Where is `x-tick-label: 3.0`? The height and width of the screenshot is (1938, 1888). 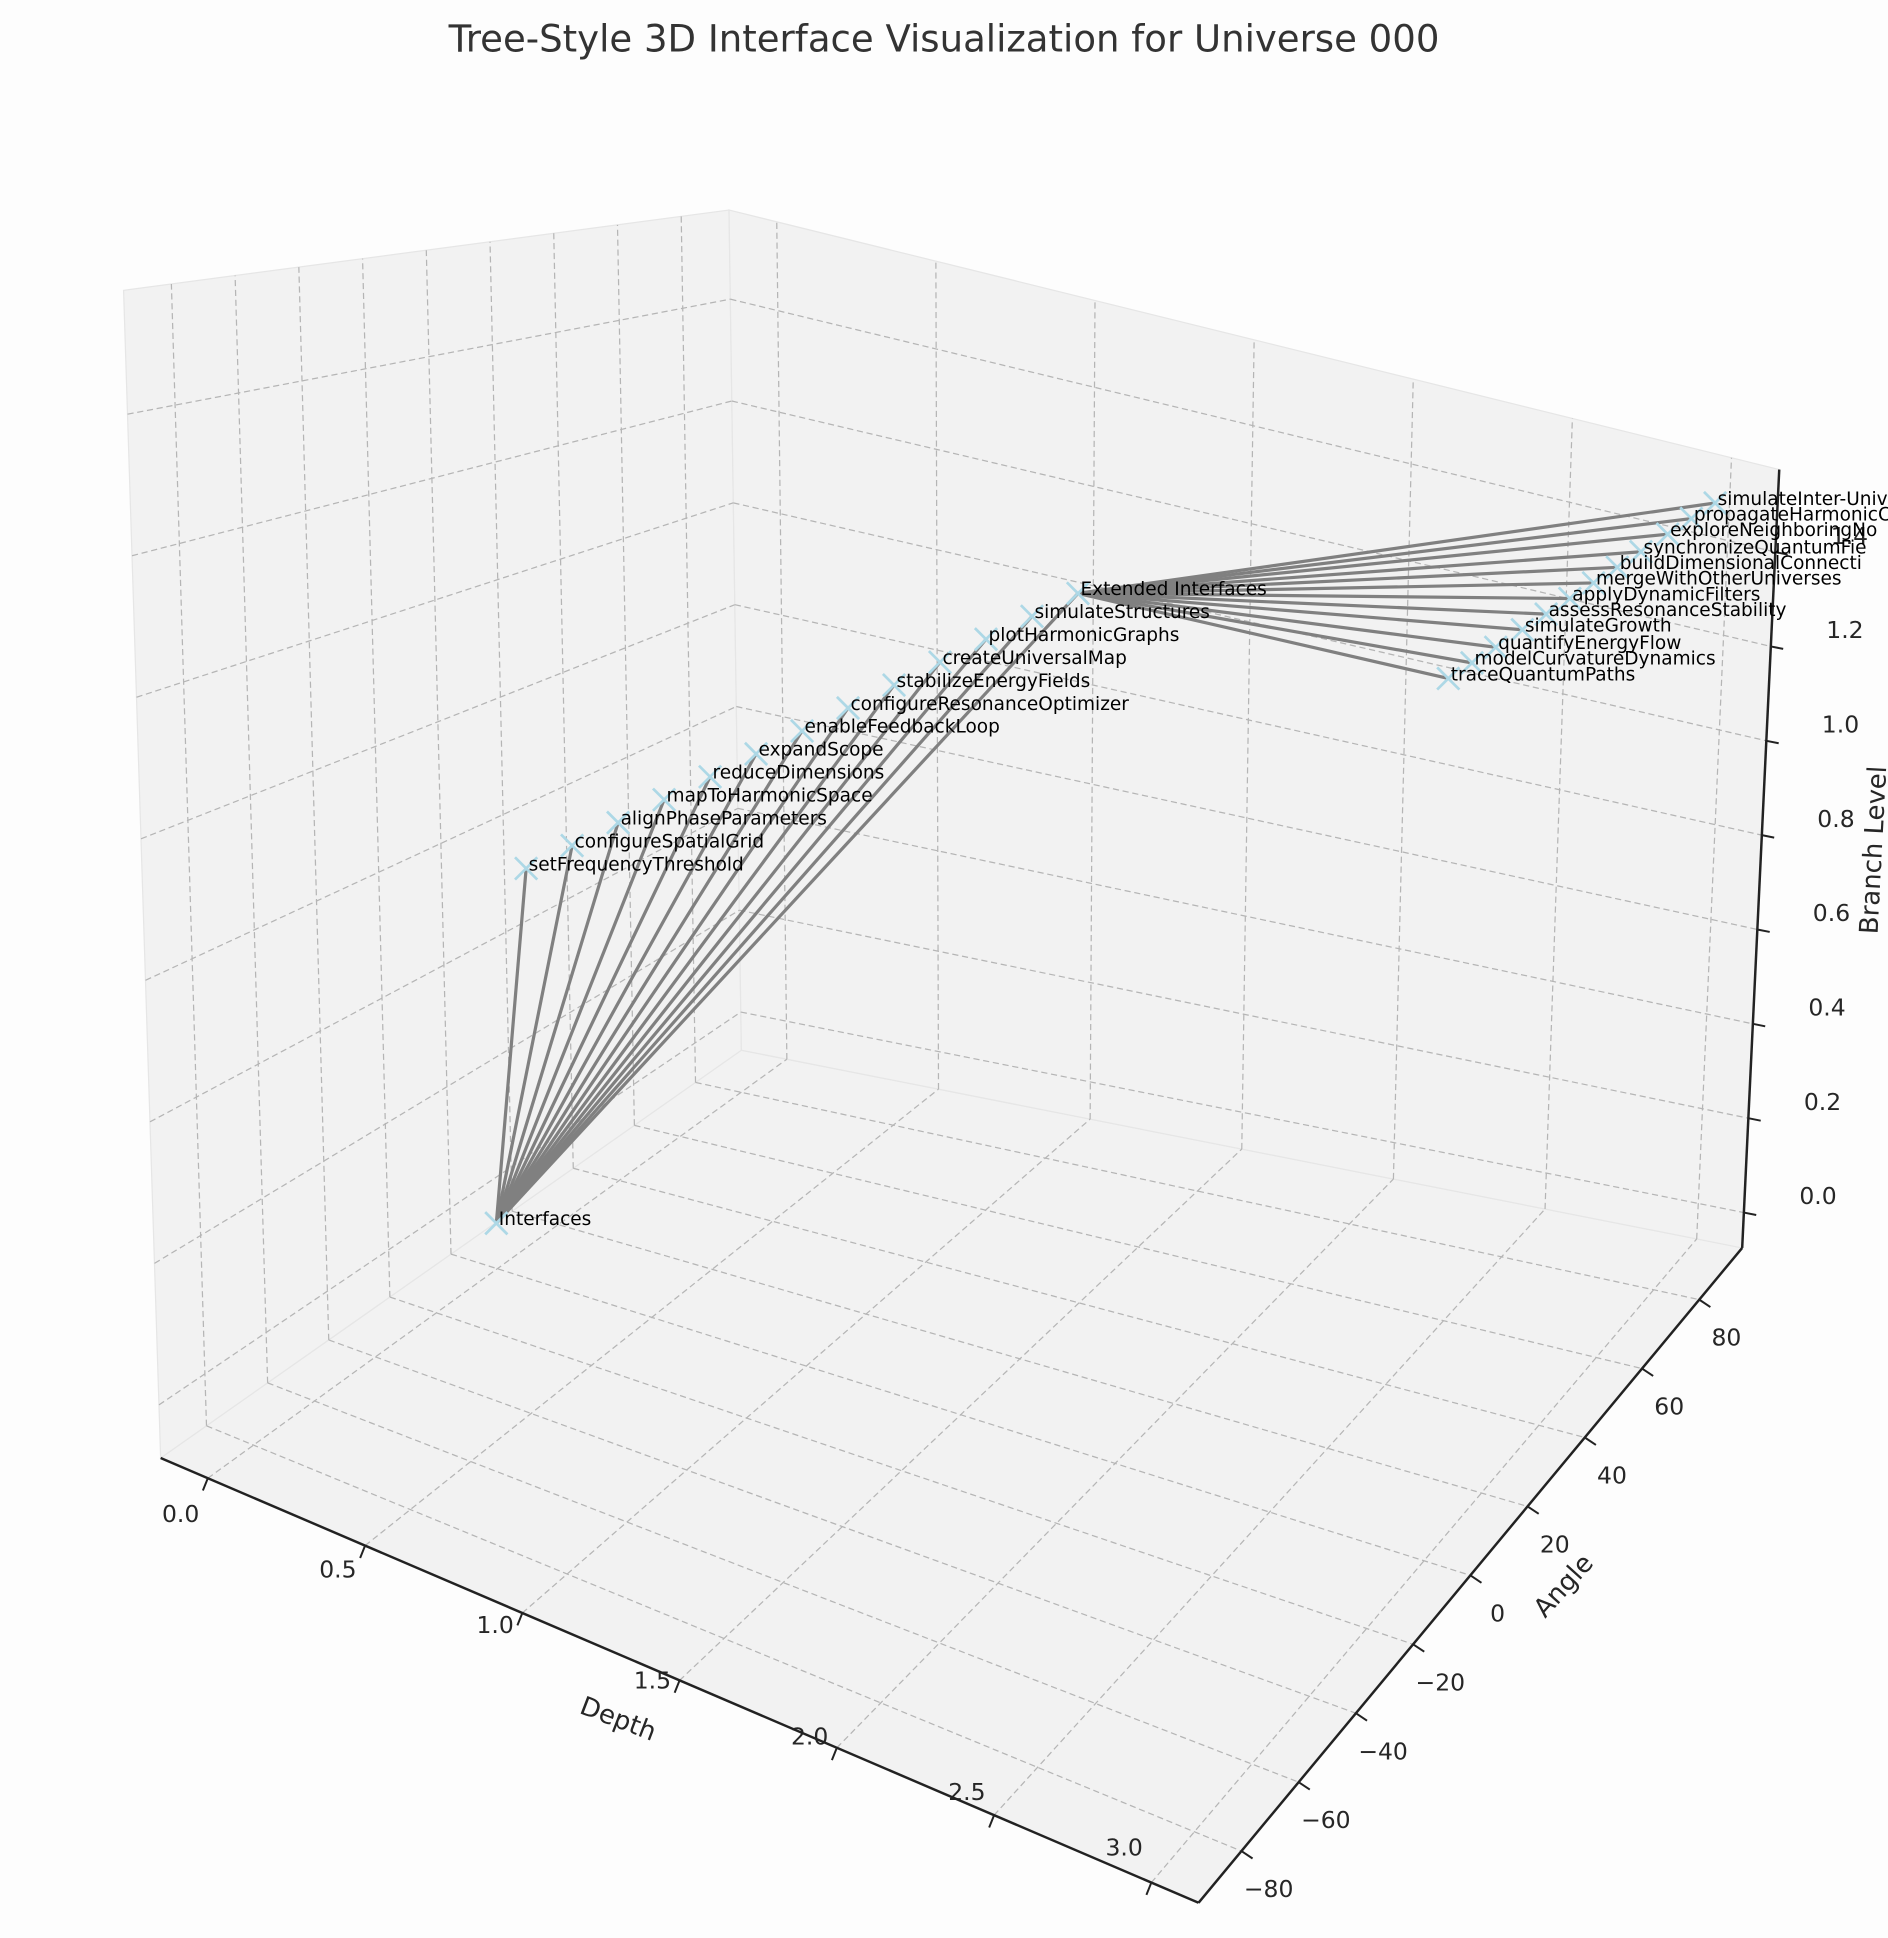 x-tick-label: 3.0 is located at coordinates (1124, 1848).